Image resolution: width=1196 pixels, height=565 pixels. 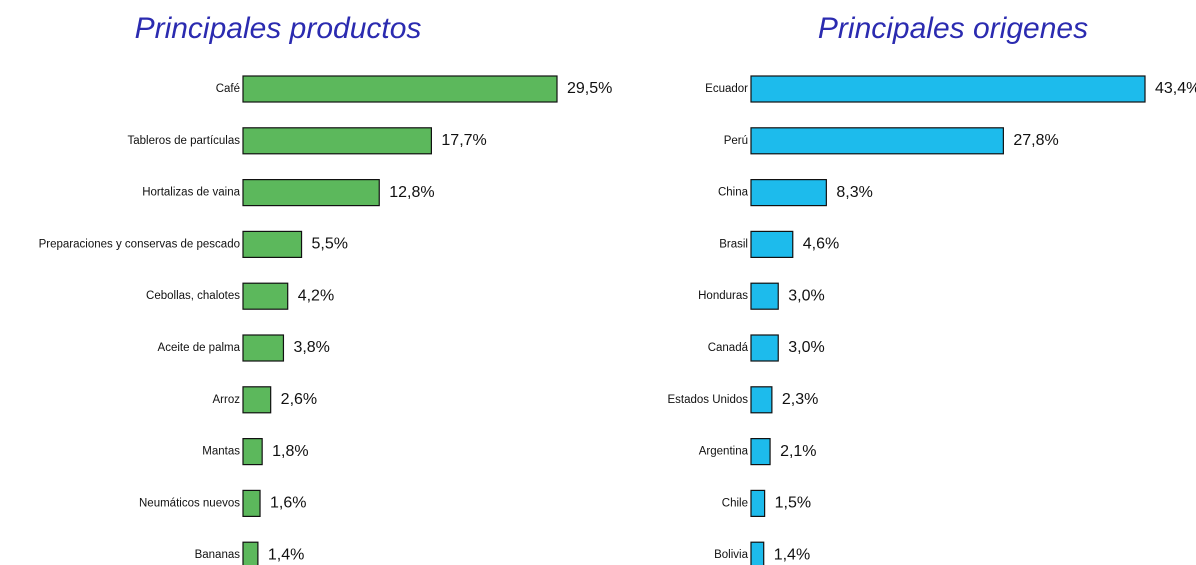 What do you see at coordinates (798, 451) in the screenshot?
I see `value-label: 2,1%` at bounding box center [798, 451].